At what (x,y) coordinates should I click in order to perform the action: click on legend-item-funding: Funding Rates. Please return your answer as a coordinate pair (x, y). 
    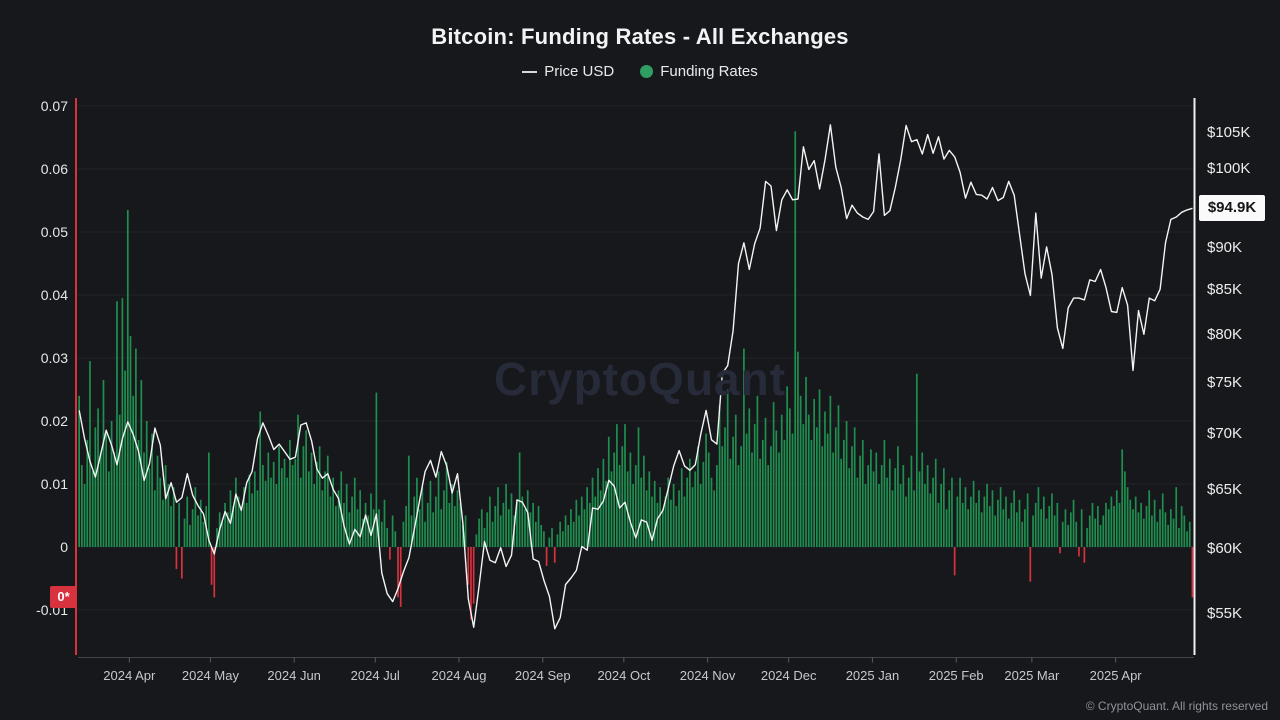
    Looking at the image, I should click on (699, 71).